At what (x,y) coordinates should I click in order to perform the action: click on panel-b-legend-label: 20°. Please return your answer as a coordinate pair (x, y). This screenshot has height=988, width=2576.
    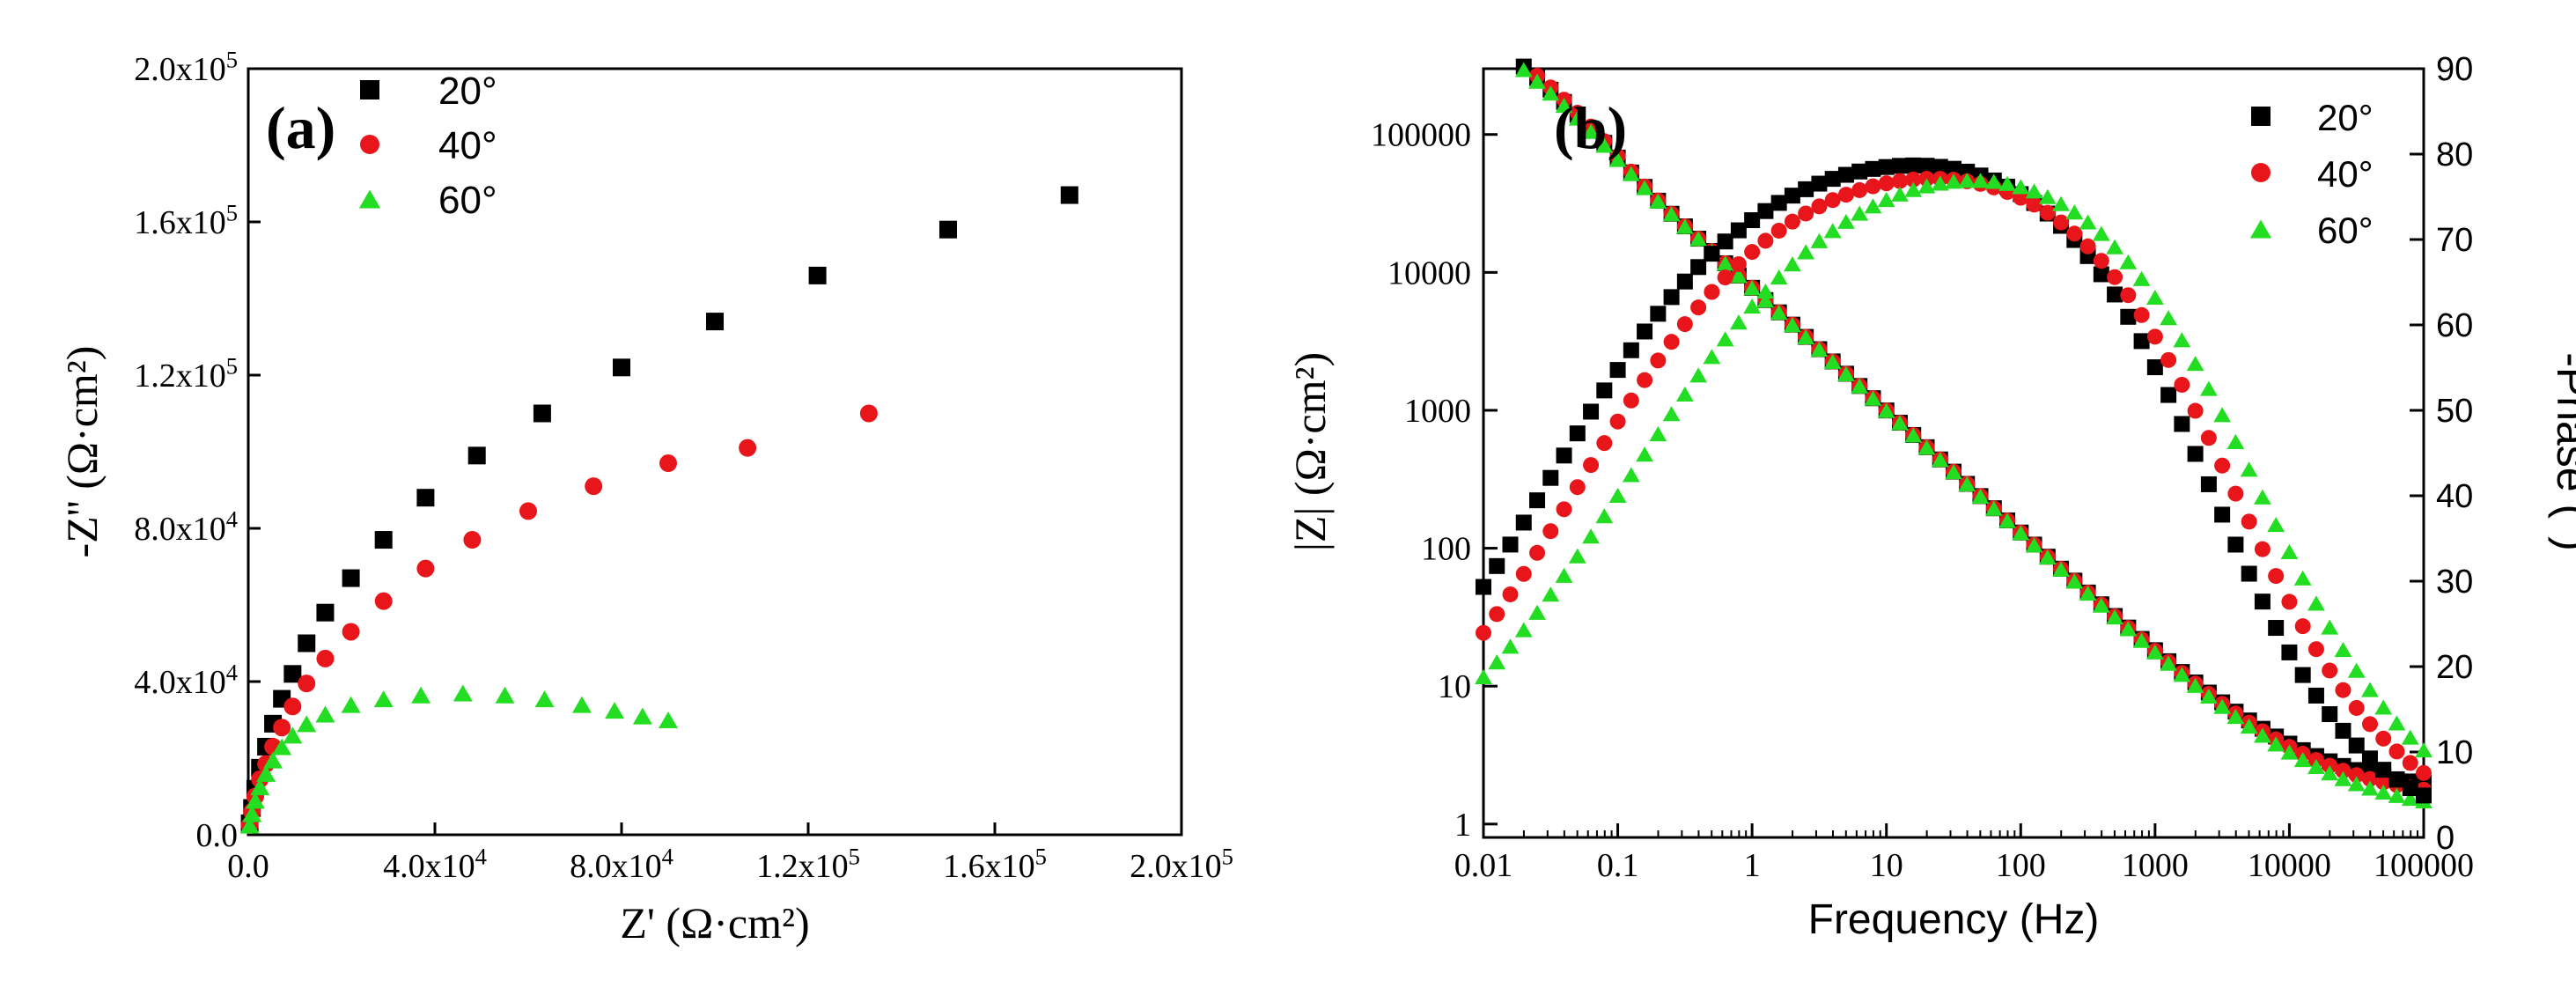
    Looking at the image, I should click on (2346, 117).